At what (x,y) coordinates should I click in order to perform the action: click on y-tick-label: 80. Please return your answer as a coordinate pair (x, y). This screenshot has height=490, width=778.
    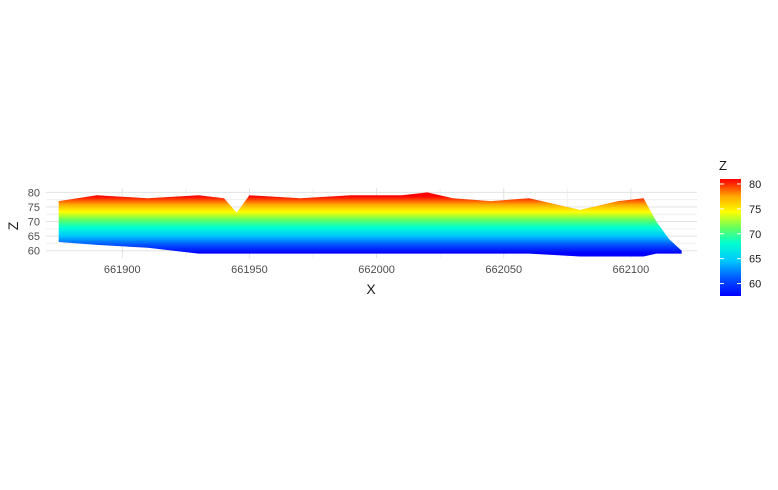
    Looking at the image, I should click on (34, 193).